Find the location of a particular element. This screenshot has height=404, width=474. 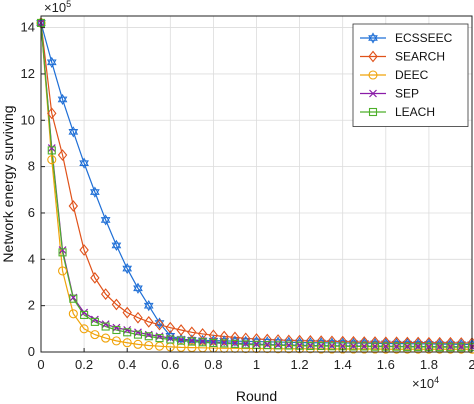

legend-label-deec: DEEC is located at coordinates (412, 75).